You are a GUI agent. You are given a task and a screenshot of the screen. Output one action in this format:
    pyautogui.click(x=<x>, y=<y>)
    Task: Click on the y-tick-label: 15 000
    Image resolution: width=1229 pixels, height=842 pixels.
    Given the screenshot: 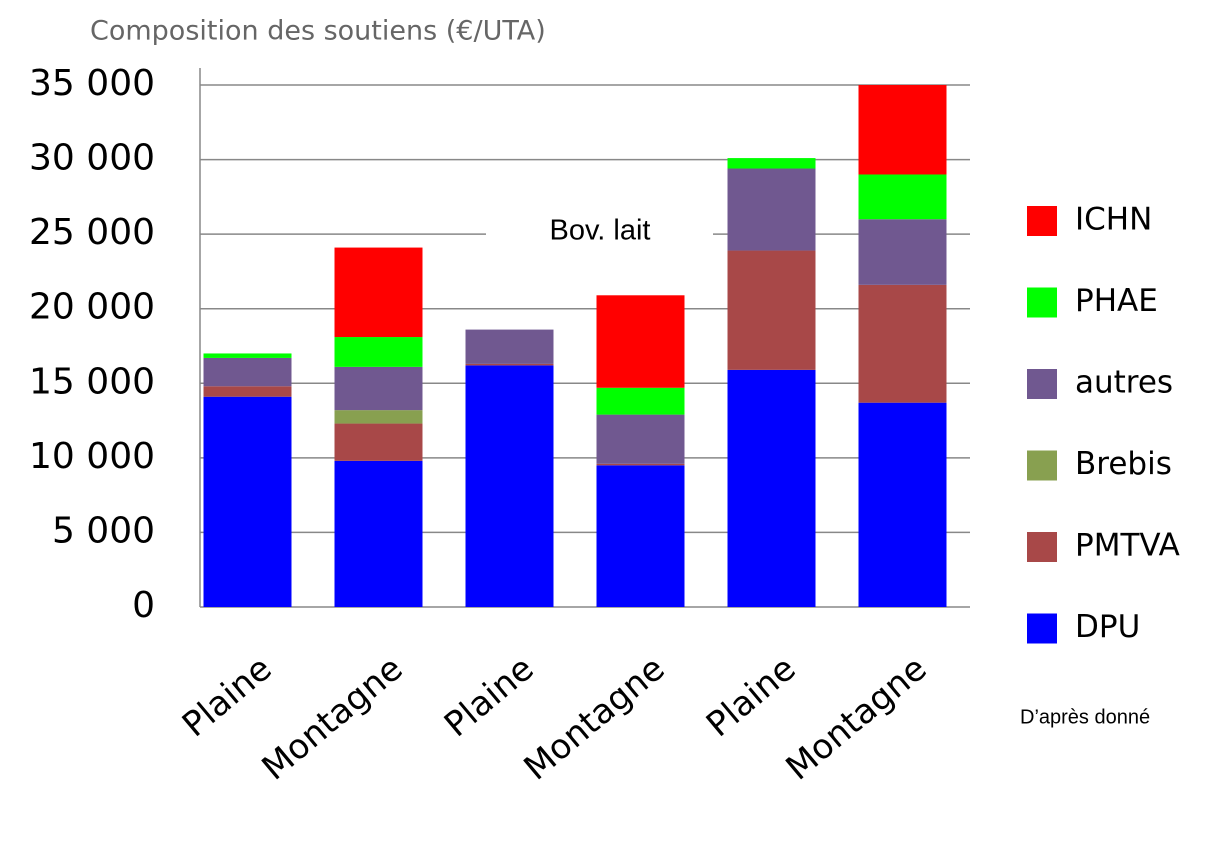 What is the action you would take?
    pyautogui.click(x=92, y=381)
    